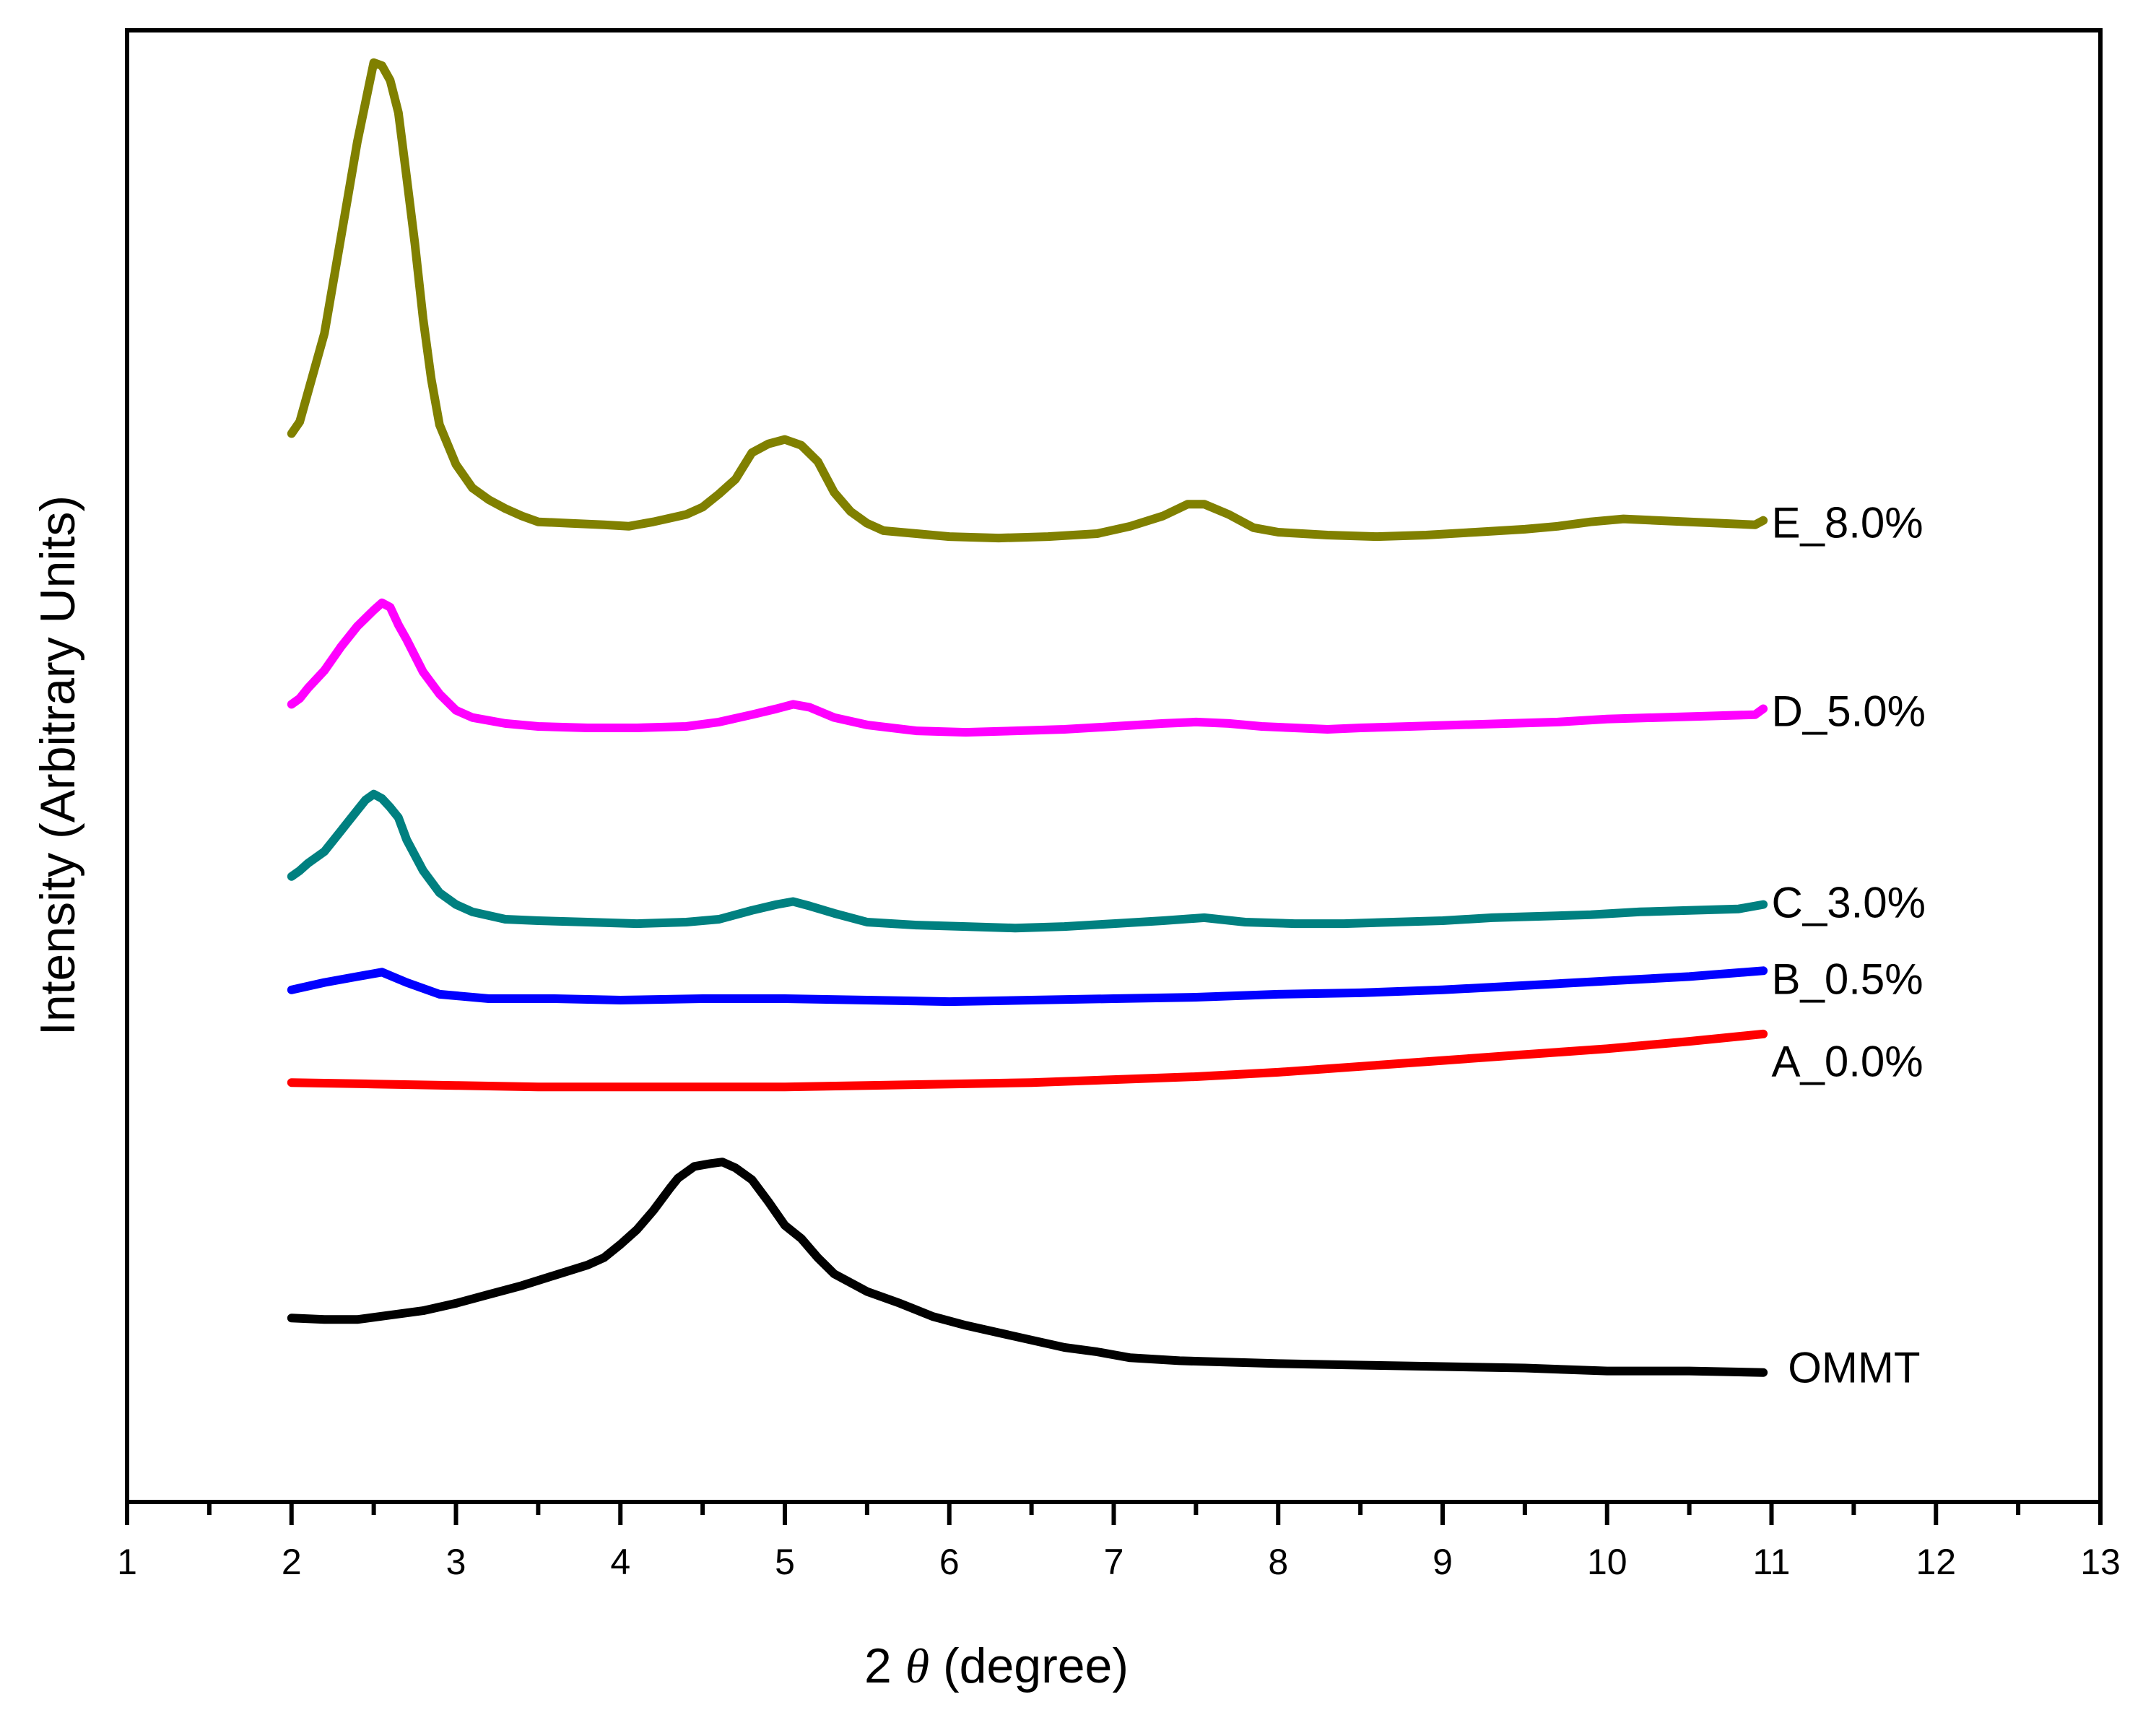 The width and height of the screenshot is (2156, 1715). I want to click on x-tick-label: 8, so click(1278, 1562).